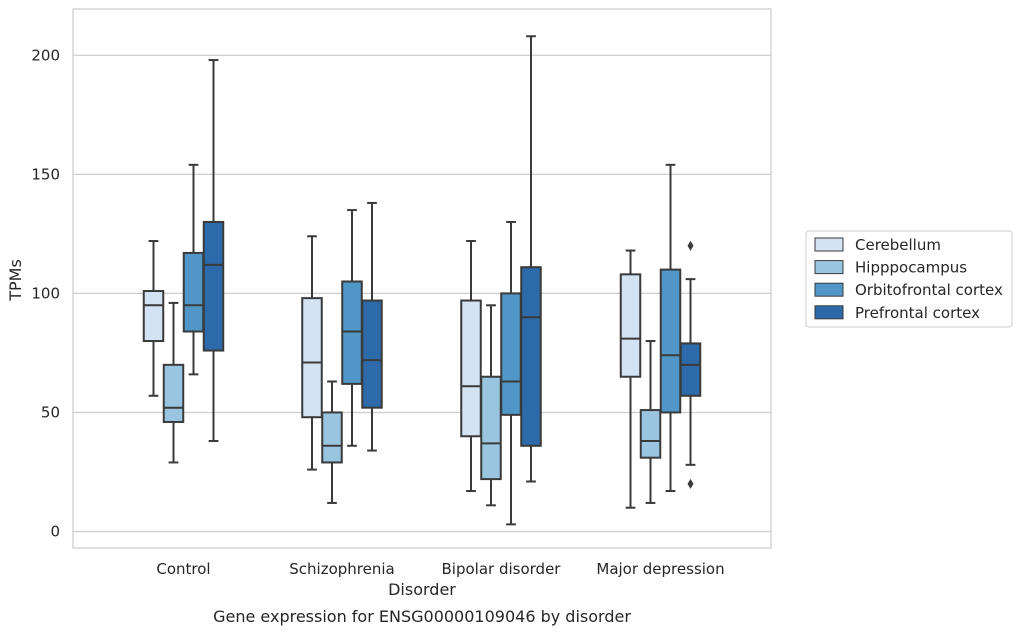  I want to click on x-tick-label: Major depression, so click(660, 569).